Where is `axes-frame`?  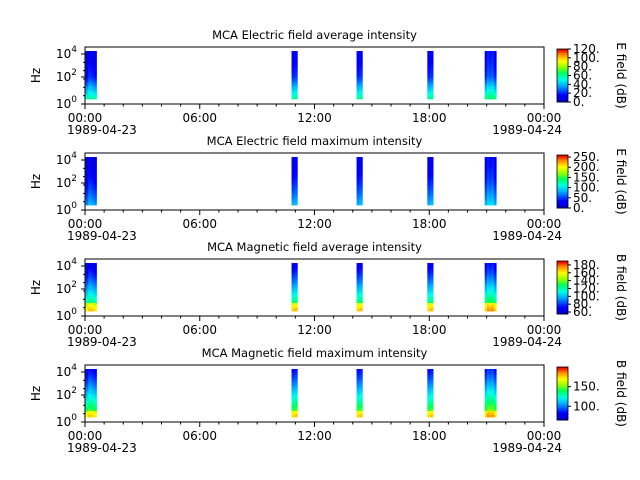 axes-frame is located at coordinates (314, 181).